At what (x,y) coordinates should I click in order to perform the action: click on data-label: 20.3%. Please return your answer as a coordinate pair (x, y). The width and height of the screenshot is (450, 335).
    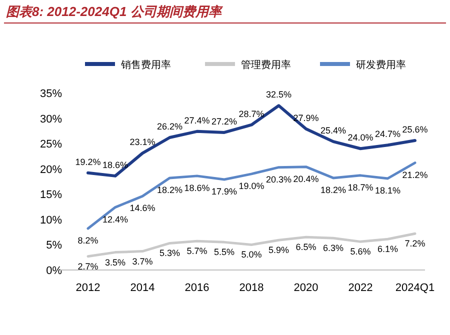
    Looking at the image, I should click on (279, 179).